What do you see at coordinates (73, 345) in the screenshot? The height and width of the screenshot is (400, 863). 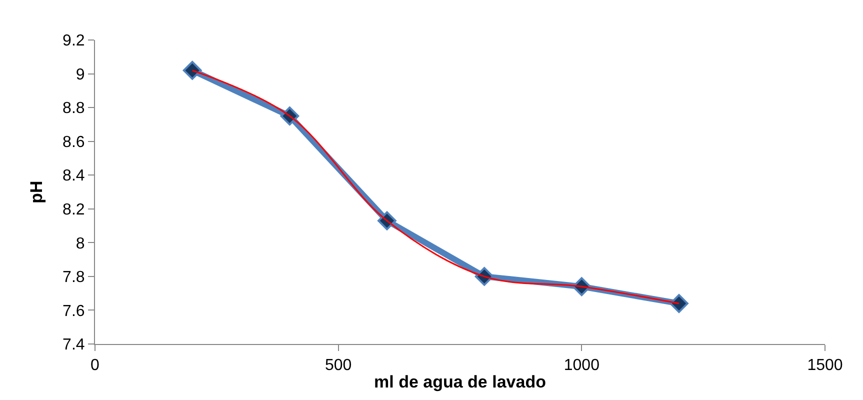 I see `y-tick-label: 7.4` at bounding box center [73, 345].